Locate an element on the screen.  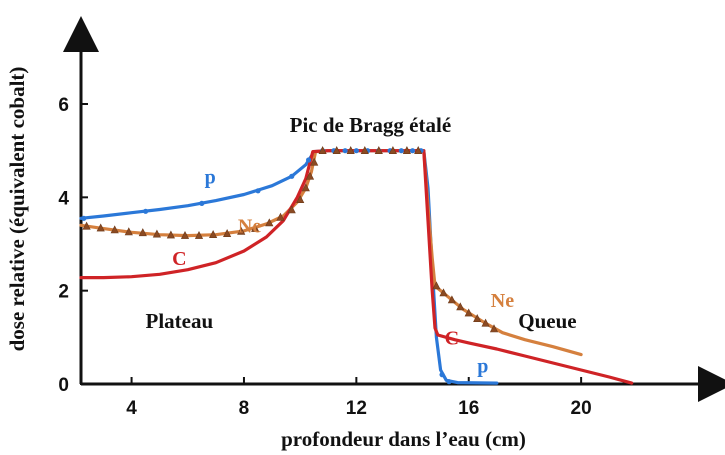
x-tick-label: 4 is located at coordinates (131, 408).